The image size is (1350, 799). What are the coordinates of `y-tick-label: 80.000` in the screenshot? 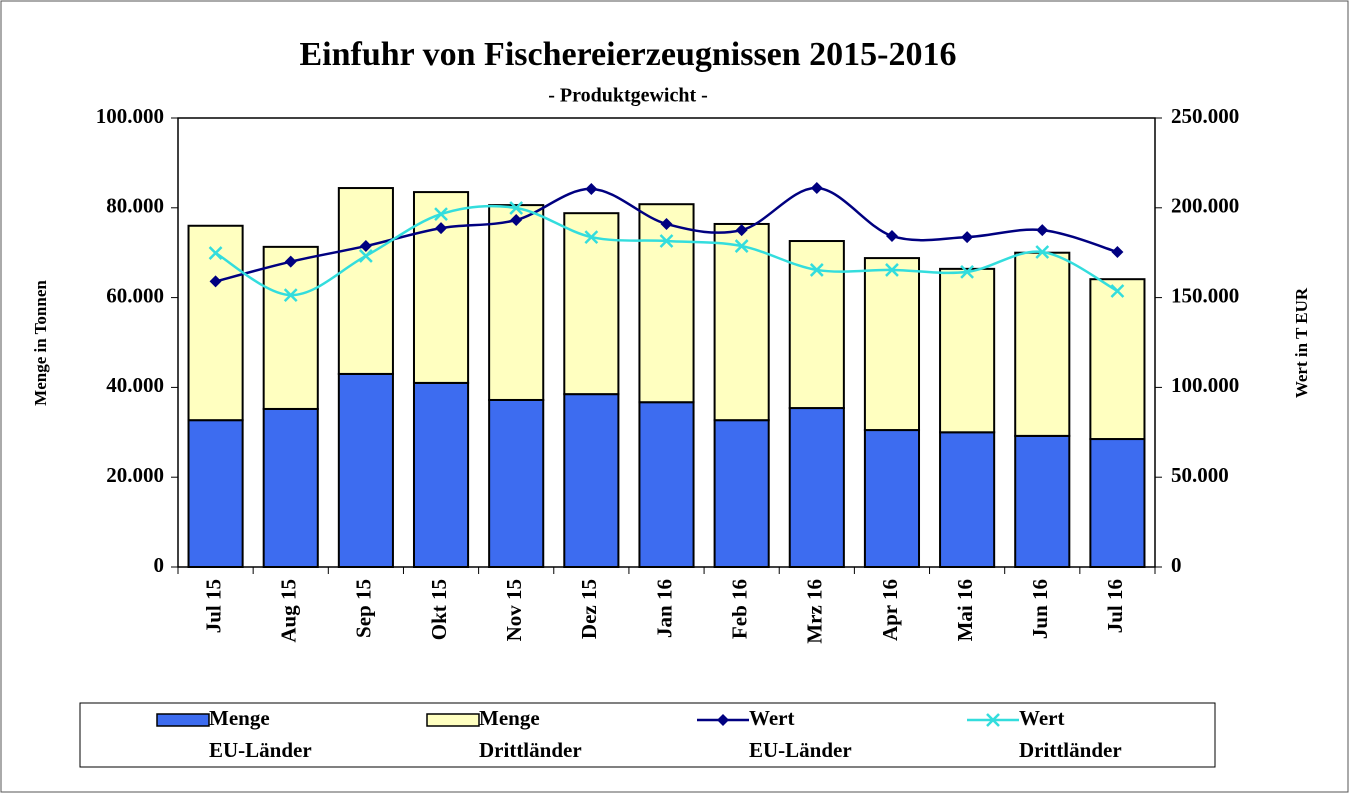 It's located at (135, 206).